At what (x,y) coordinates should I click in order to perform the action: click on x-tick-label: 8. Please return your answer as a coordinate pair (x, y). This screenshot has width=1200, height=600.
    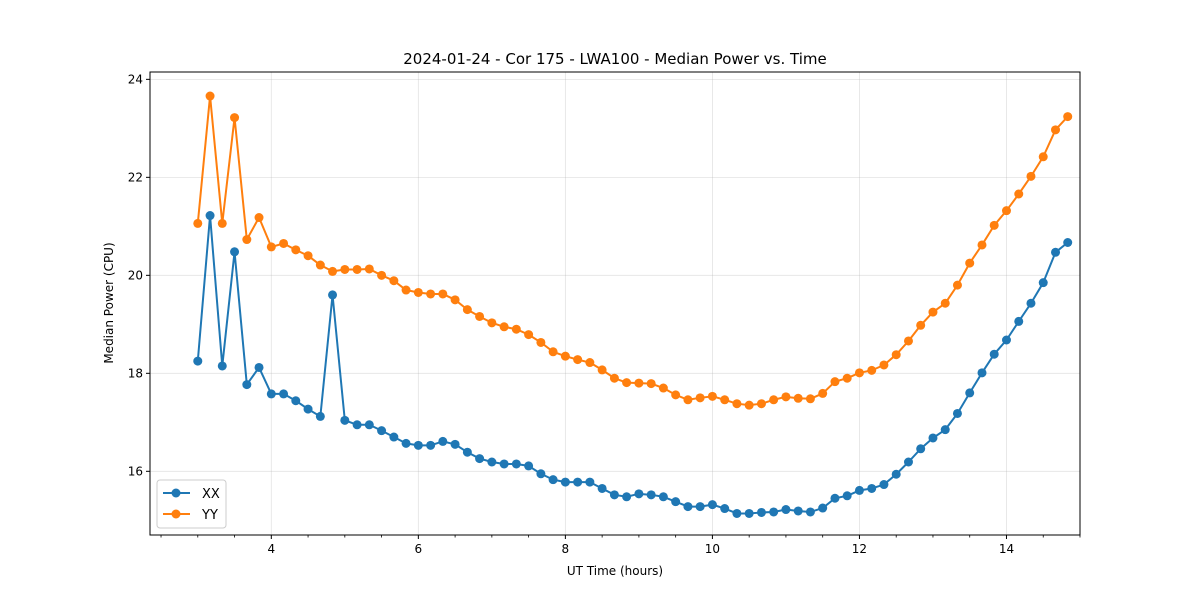
    Looking at the image, I should click on (566, 549).